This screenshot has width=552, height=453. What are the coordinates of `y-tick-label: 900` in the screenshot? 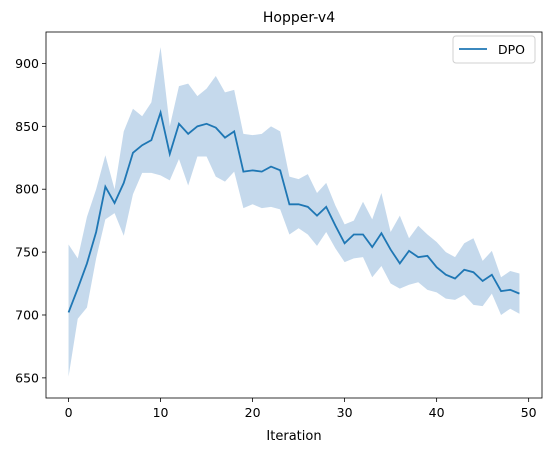 It's located at (27, 63).